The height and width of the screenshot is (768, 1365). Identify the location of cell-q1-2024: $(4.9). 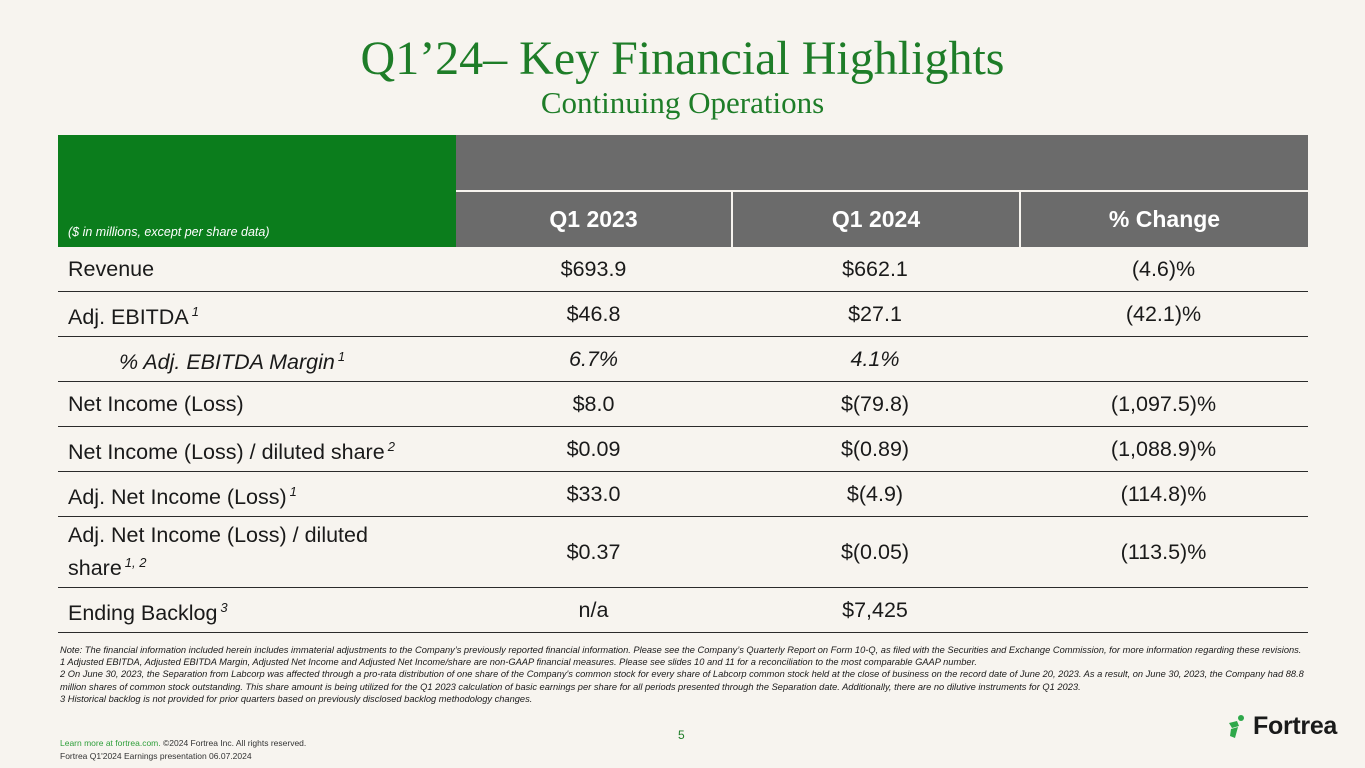
(875, 493).